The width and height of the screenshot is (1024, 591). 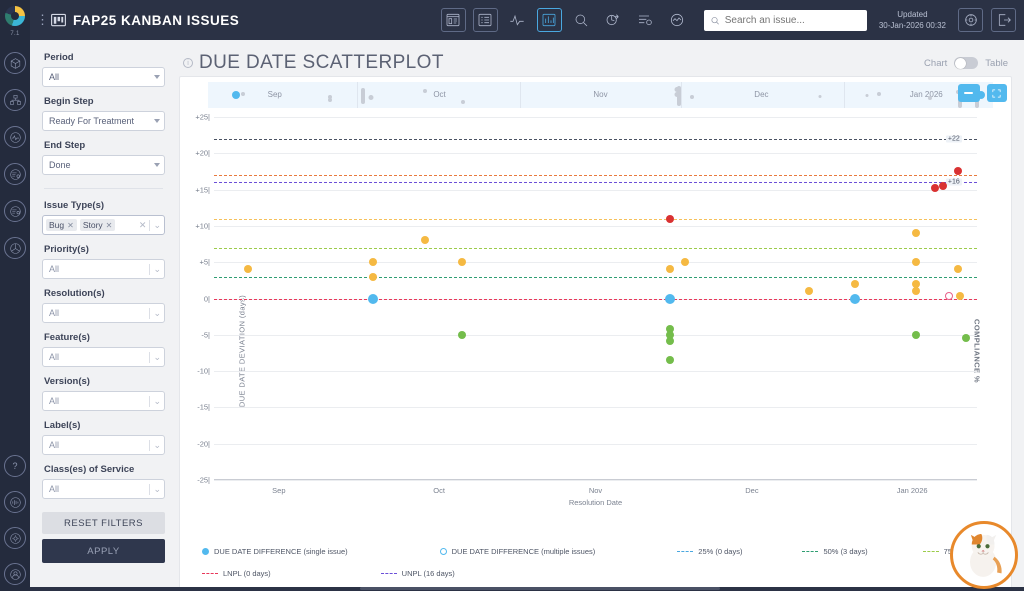 I want to click on chart-table-toggle: Chart Table, so click(x=968, y=63).